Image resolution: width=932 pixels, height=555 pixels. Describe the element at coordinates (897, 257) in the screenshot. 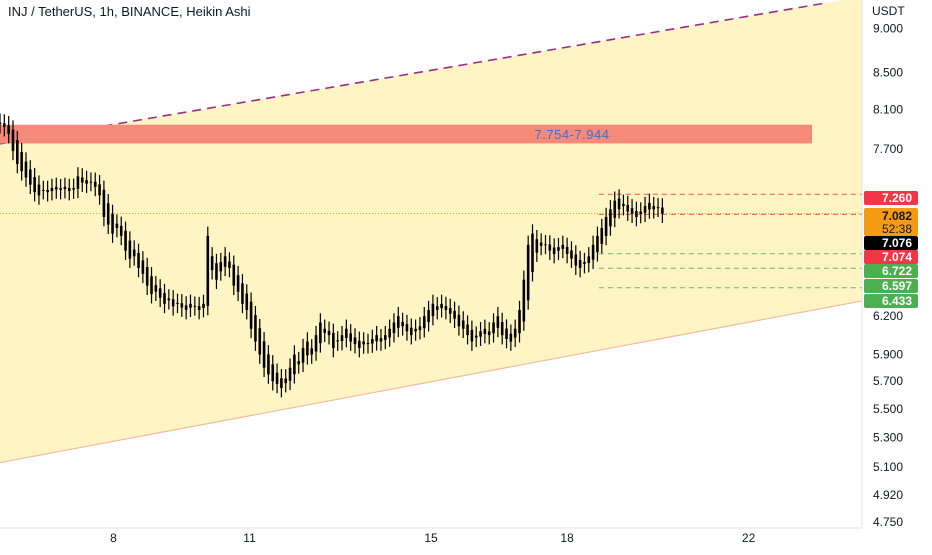

I see `price-tag-entry: 7.074` at that location.